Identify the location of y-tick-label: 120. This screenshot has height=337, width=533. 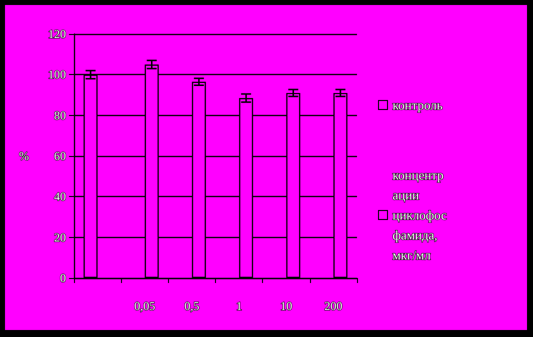
(57, 34).